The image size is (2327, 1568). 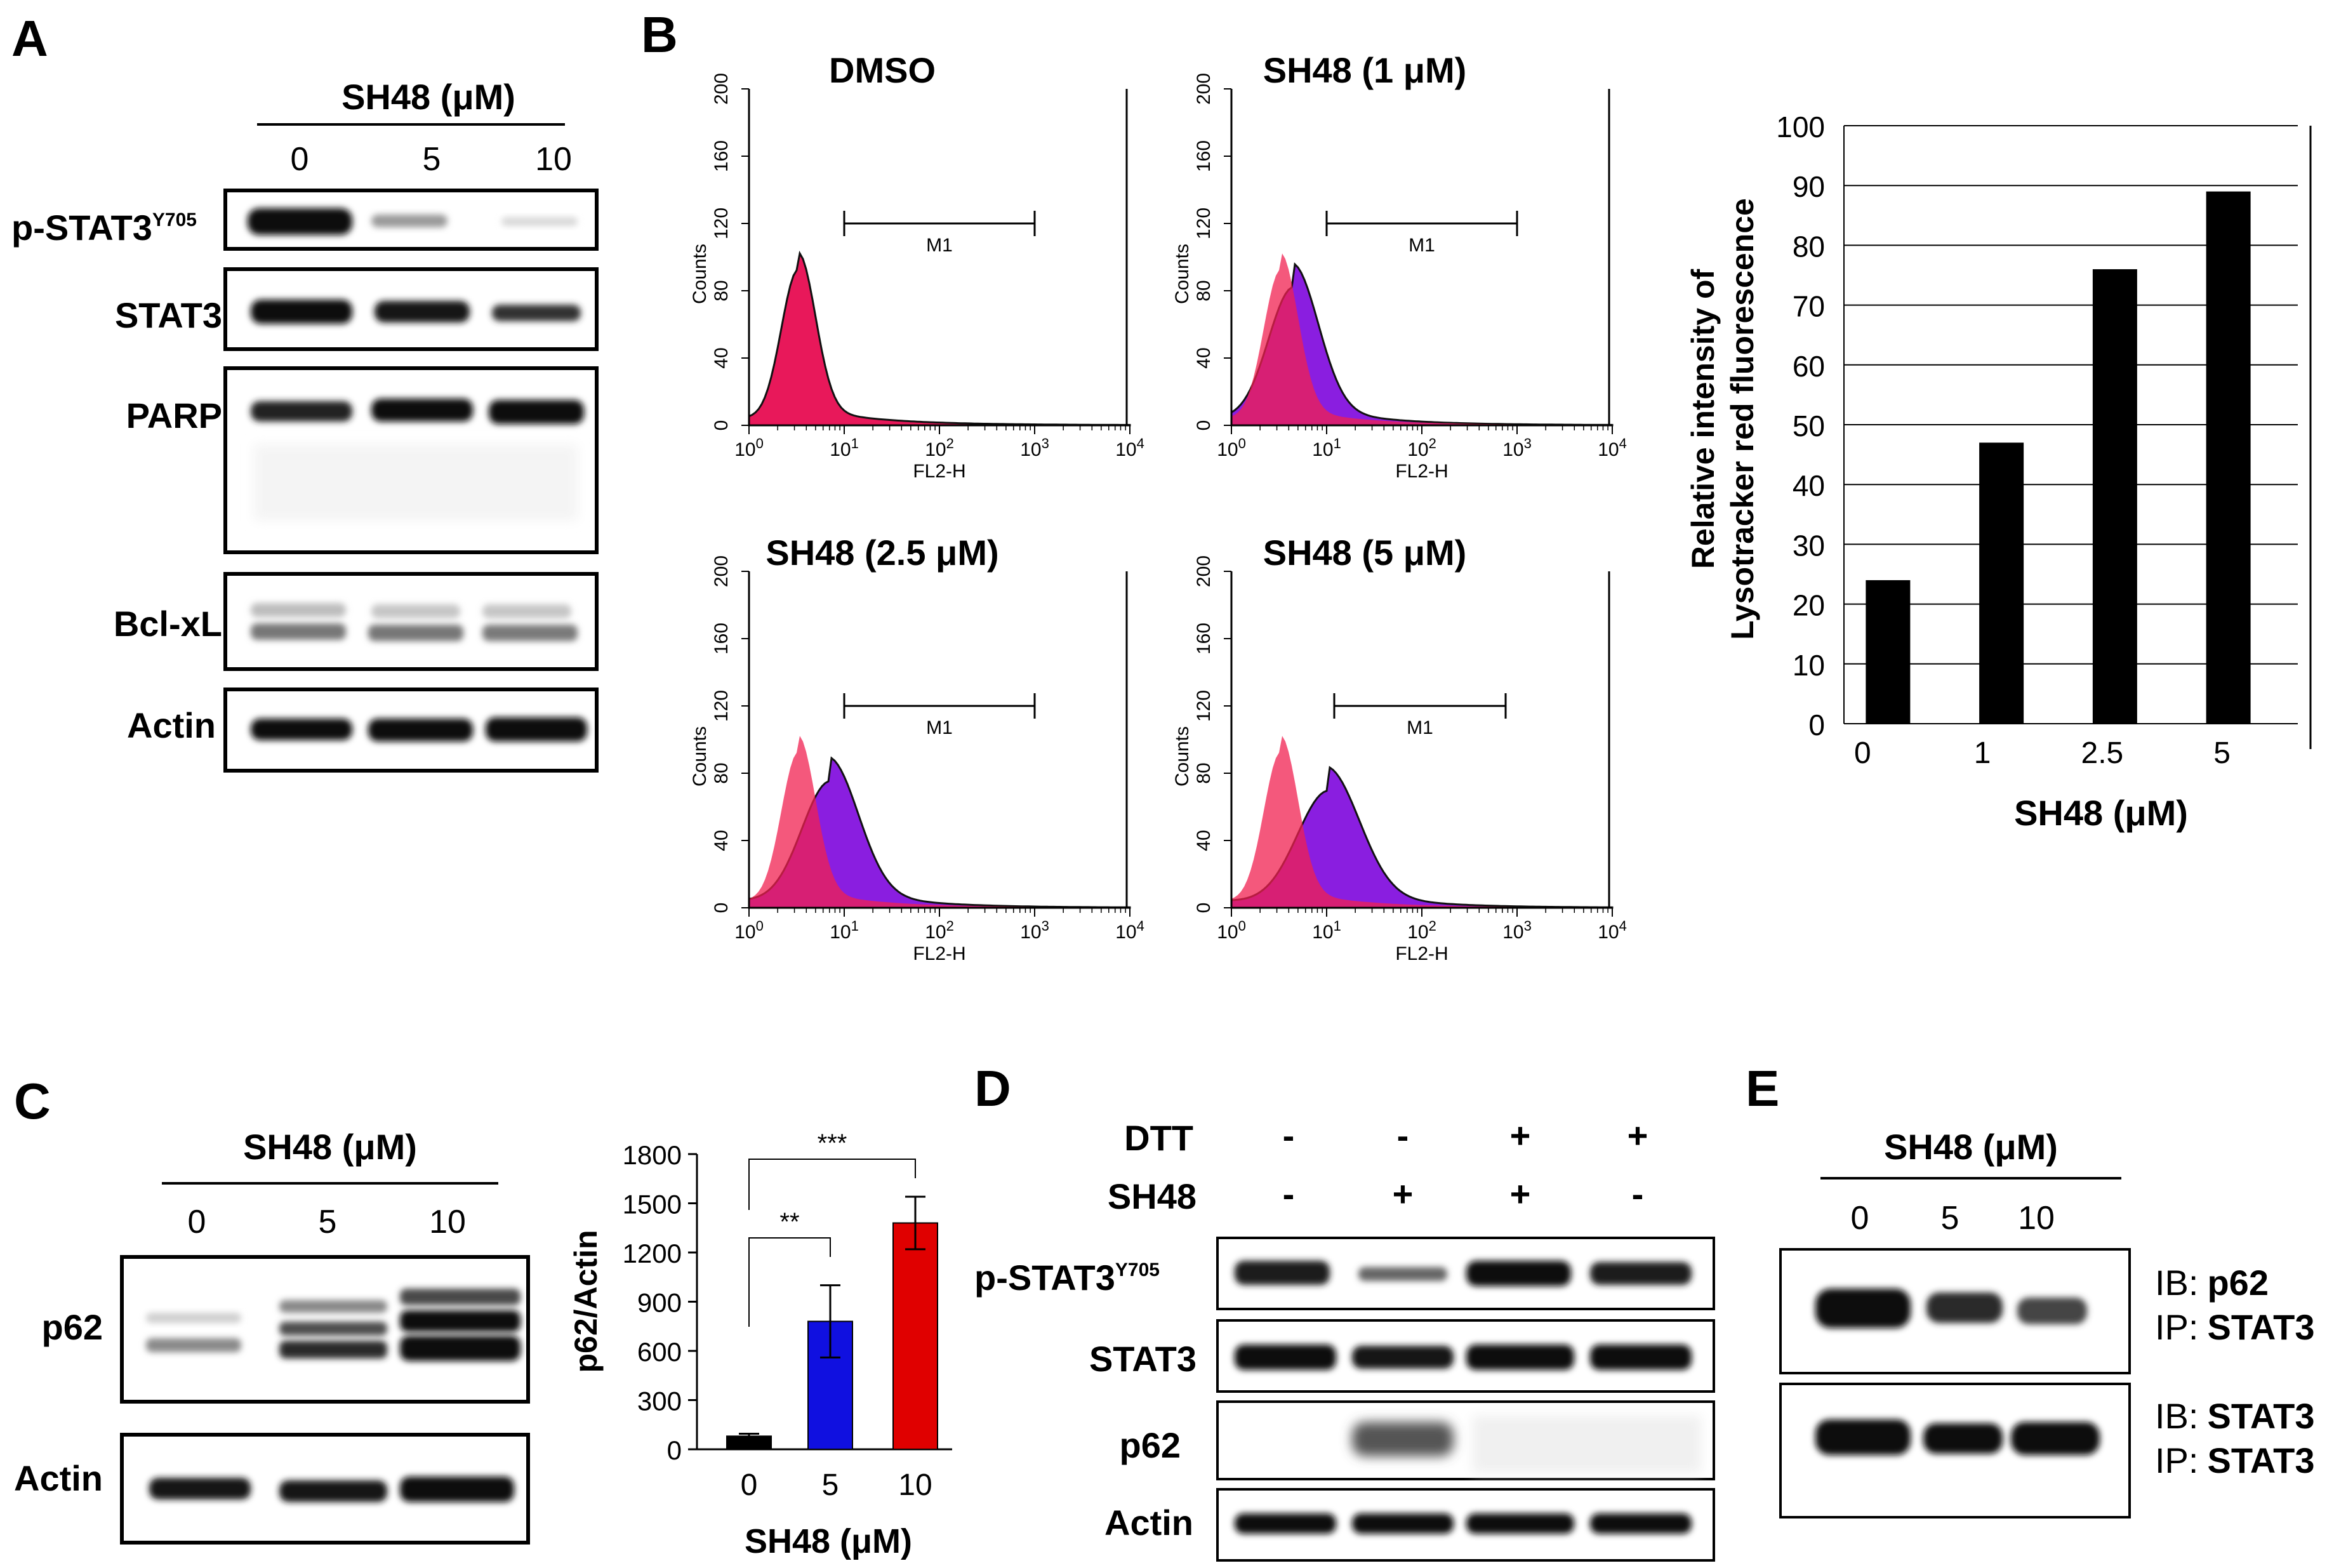 I want to click on panel-c-header: SH48 (μM), so click(x=330, y=1147).